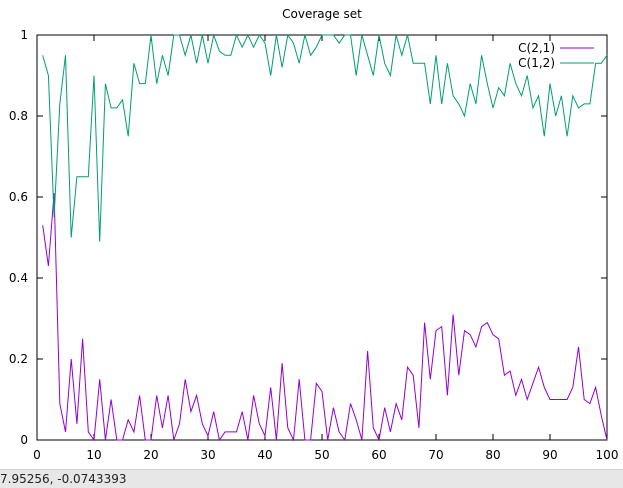  Describe the element at coordinates (607, 455) in the screenshot. I see `x-tick-label: 100` at that location.